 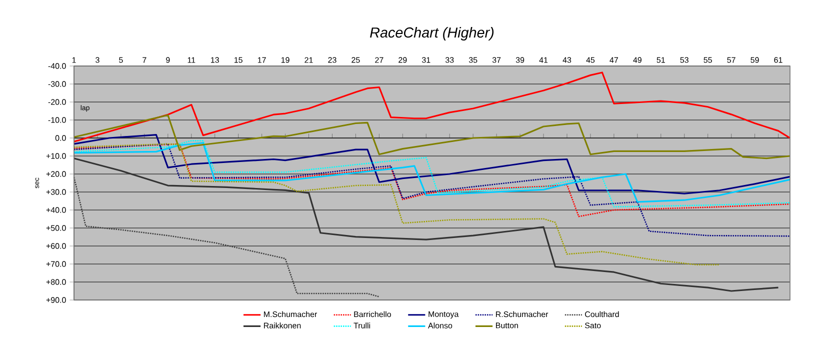 I want to click on x-tick-label: 13, so click(x=215, y=60).